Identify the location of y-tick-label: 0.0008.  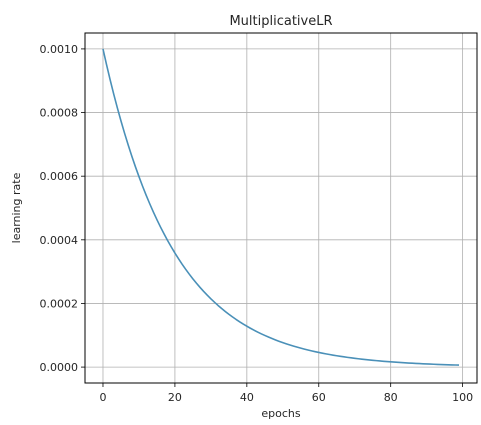
(59, 113).